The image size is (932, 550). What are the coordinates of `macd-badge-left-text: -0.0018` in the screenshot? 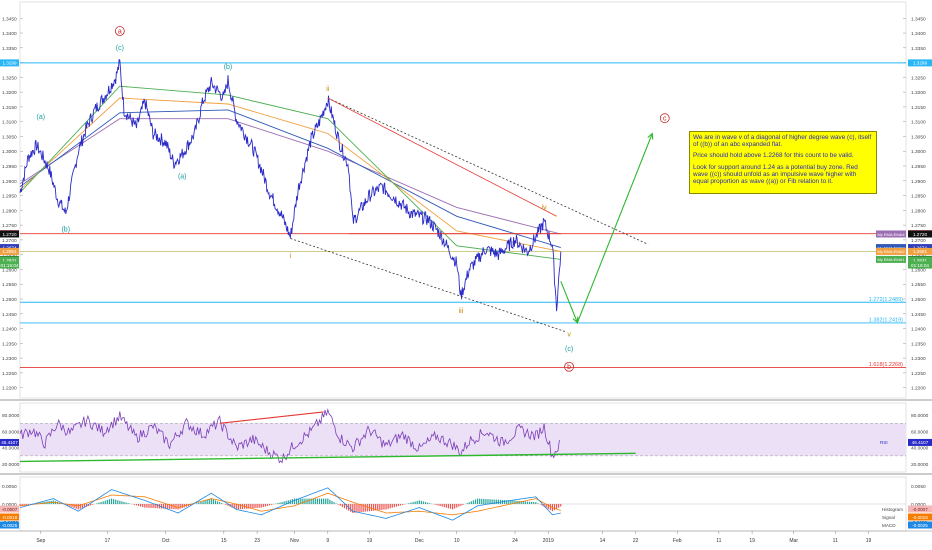 It's located at (10, 517).